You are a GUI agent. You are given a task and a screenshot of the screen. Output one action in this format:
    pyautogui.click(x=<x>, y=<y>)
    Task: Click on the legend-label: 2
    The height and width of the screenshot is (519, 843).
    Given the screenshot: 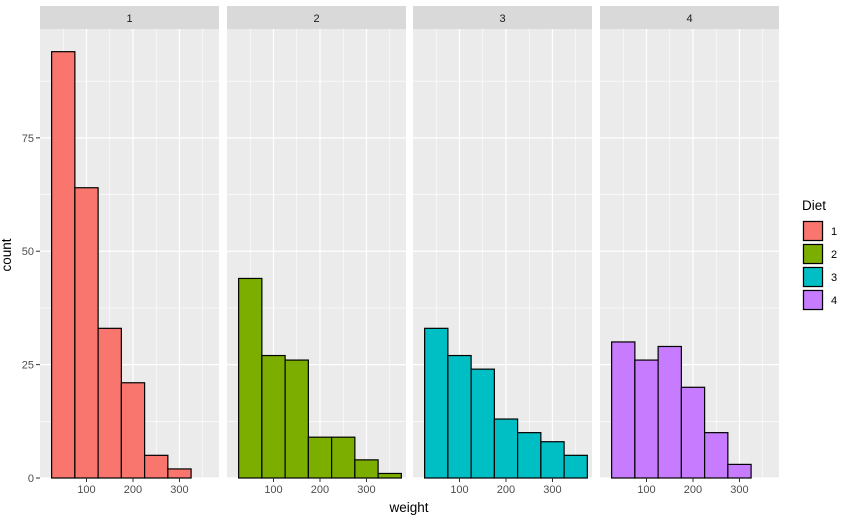 What is the action you would take?
    pyautogui.click(x=834, y=255)
    